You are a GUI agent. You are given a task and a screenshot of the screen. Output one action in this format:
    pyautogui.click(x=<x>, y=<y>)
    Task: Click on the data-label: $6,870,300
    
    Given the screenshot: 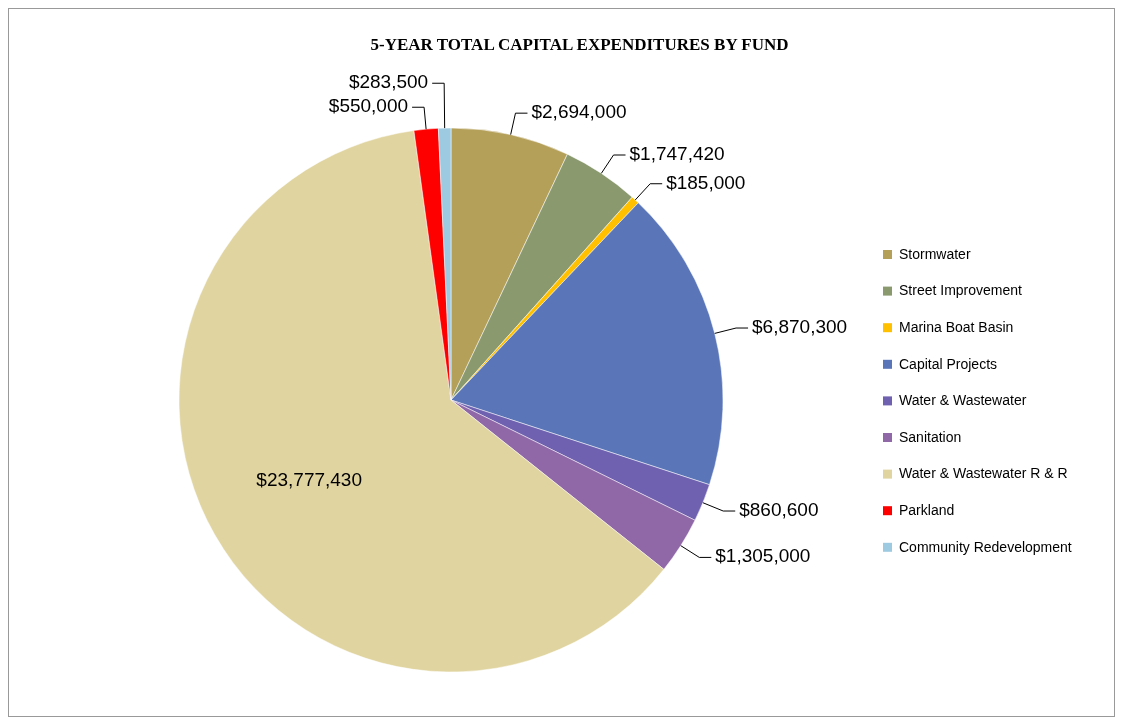 What is the action you would take?
    pyautogui.click(x=800, y=327)
    